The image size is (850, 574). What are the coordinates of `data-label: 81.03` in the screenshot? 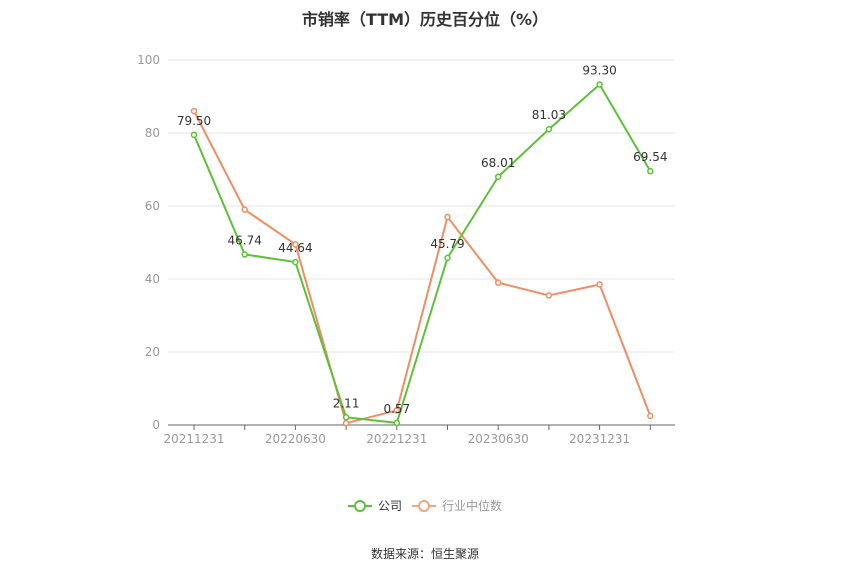 It's located at (549, 115).